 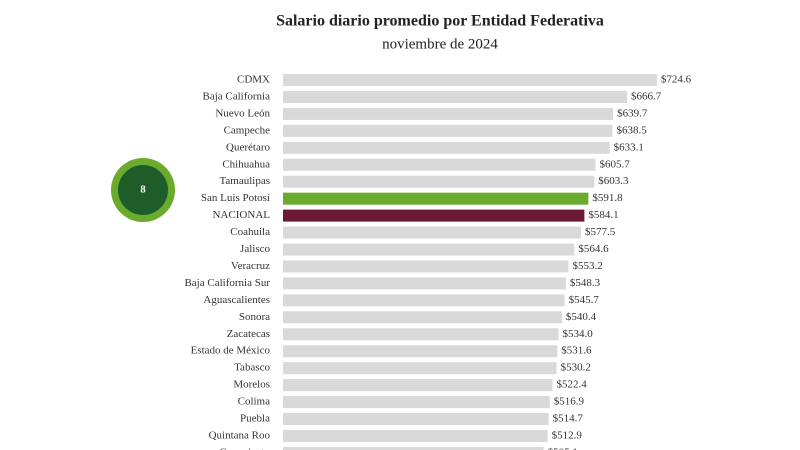 I want to click on value-label: $724.6, so click(x=676, y=80).